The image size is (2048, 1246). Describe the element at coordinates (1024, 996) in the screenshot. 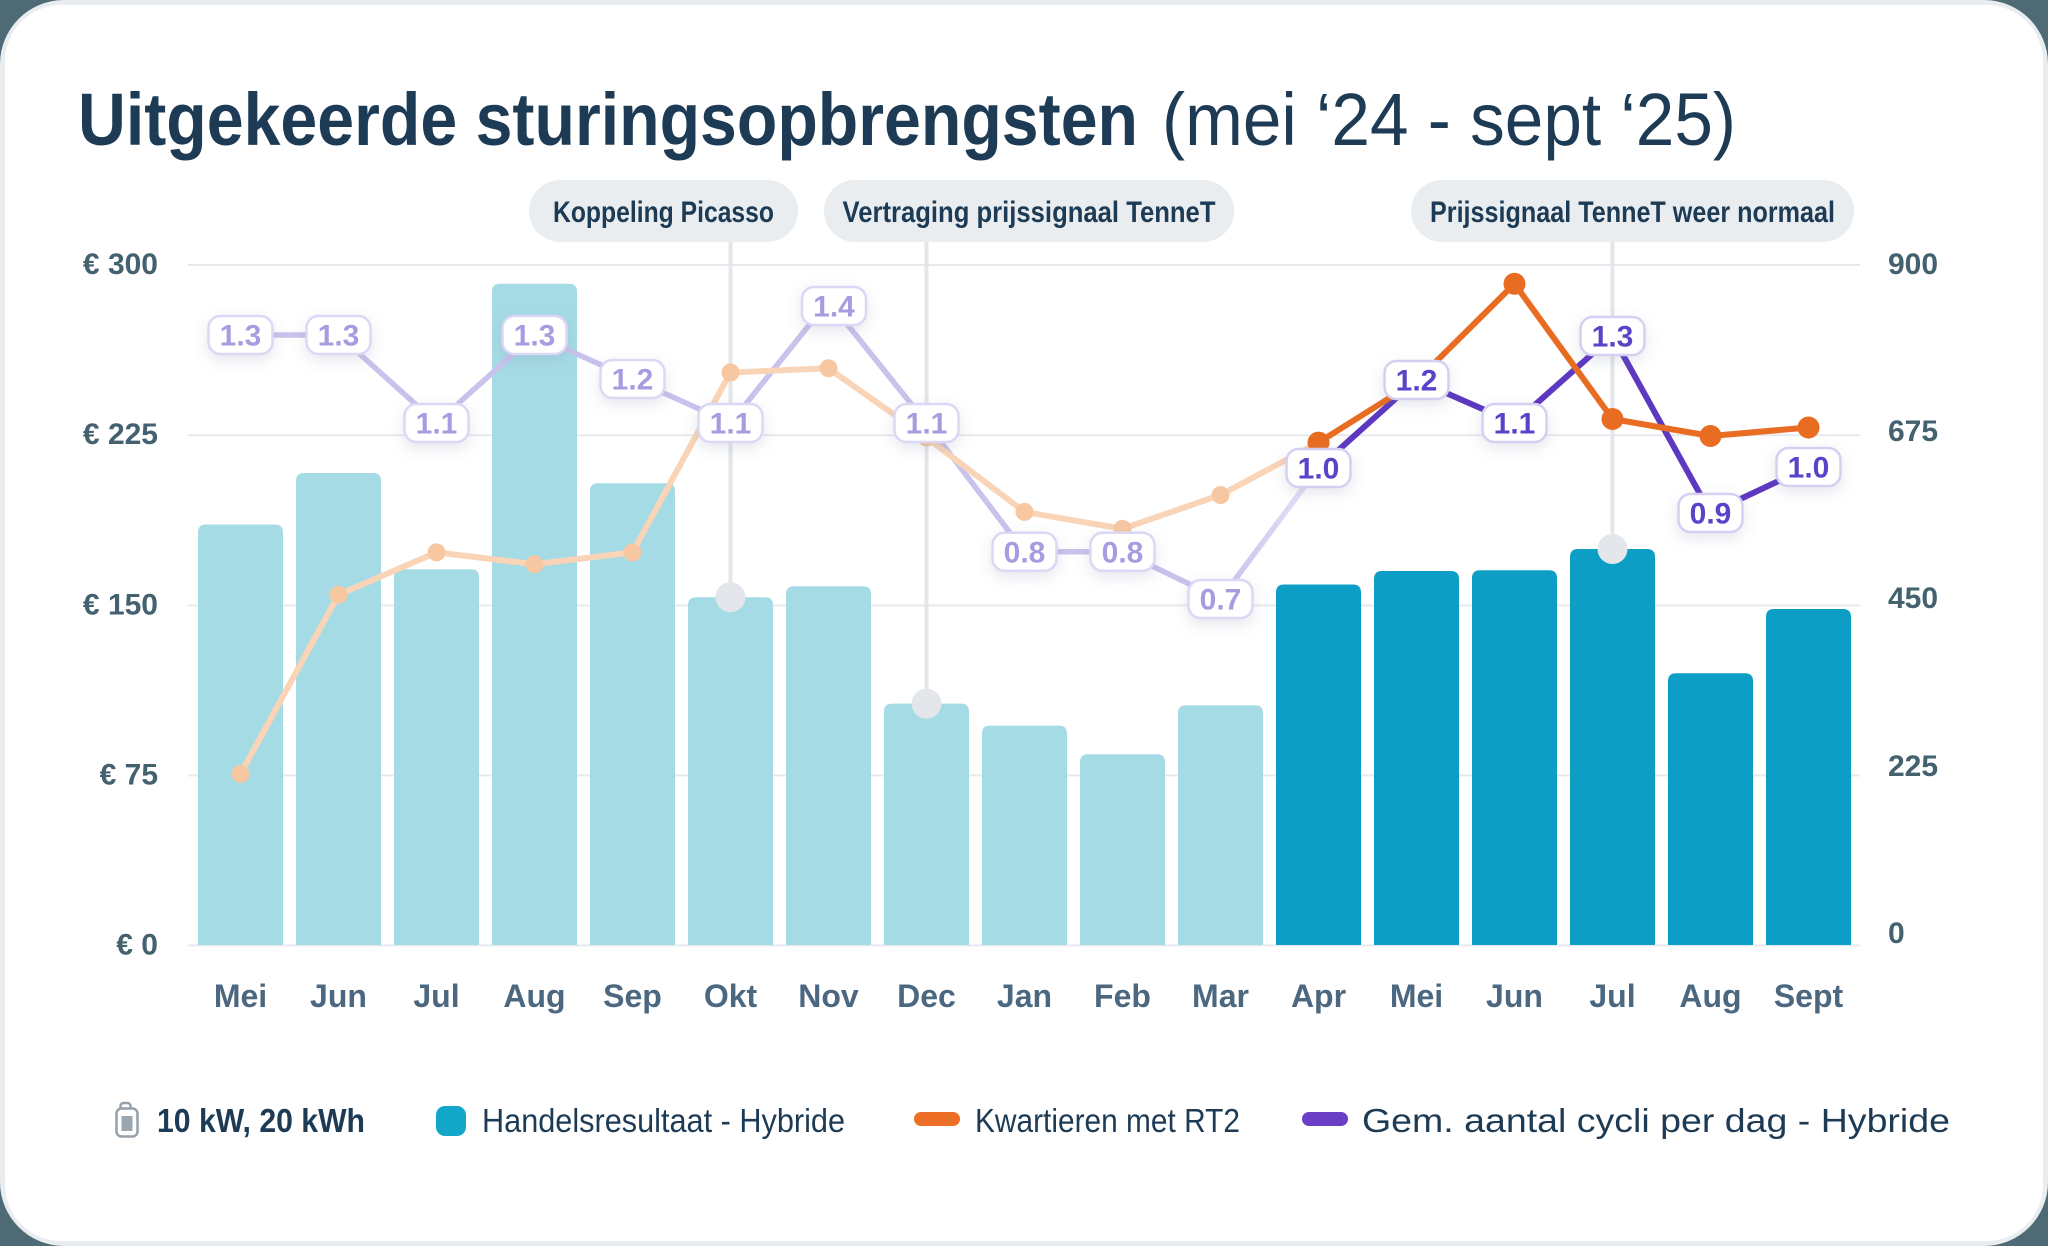

I see `svg-text: Jan` at that location.